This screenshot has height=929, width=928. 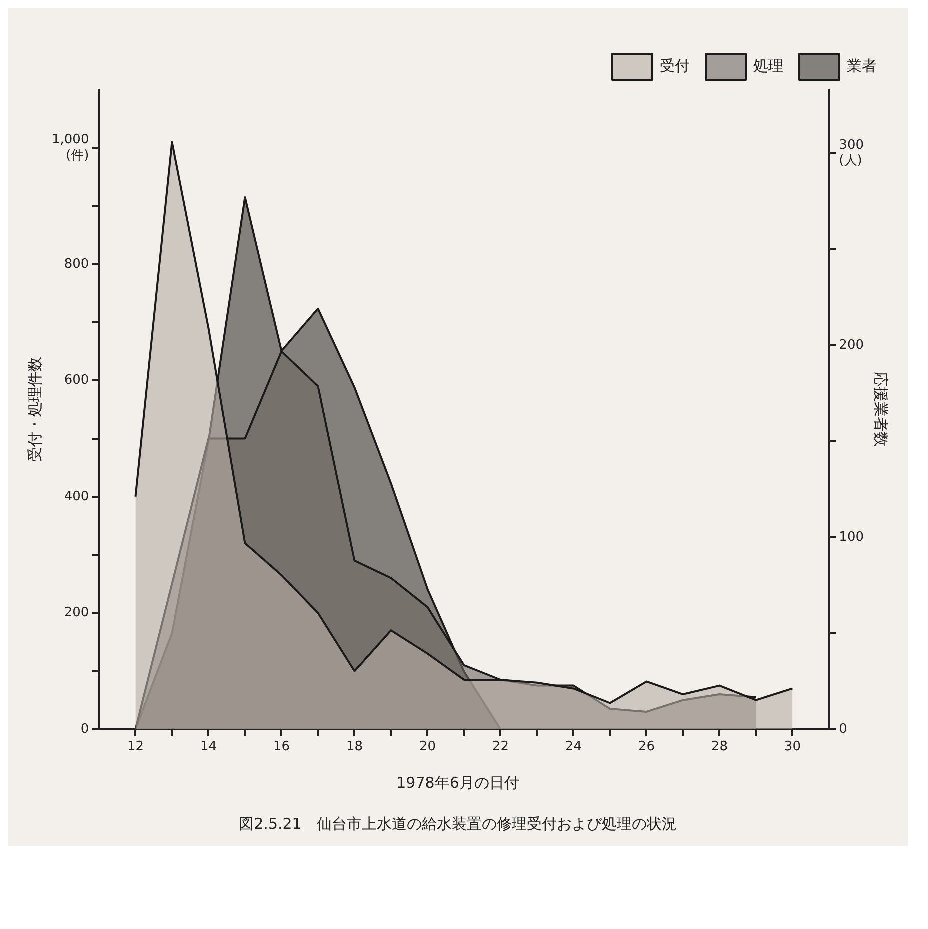 I want to click on x-tick-label: 18, so click(x=354, y=747).